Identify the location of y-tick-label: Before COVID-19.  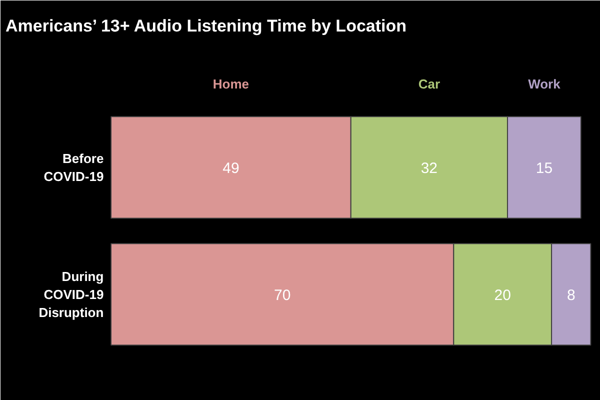
(74, 167).